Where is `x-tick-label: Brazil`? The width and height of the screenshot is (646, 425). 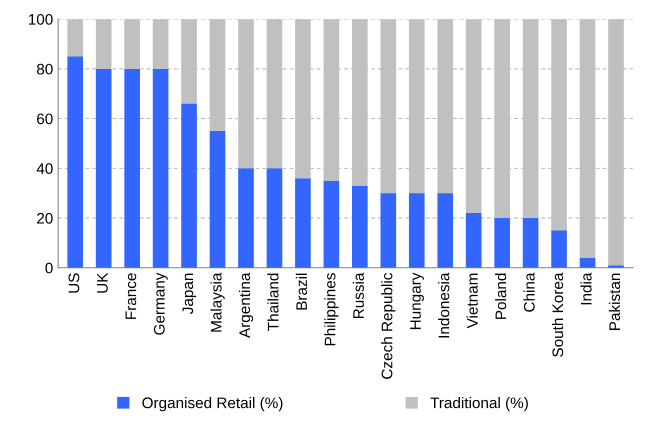
x-tick-label: Brazil is located at coordinates (302, 292).